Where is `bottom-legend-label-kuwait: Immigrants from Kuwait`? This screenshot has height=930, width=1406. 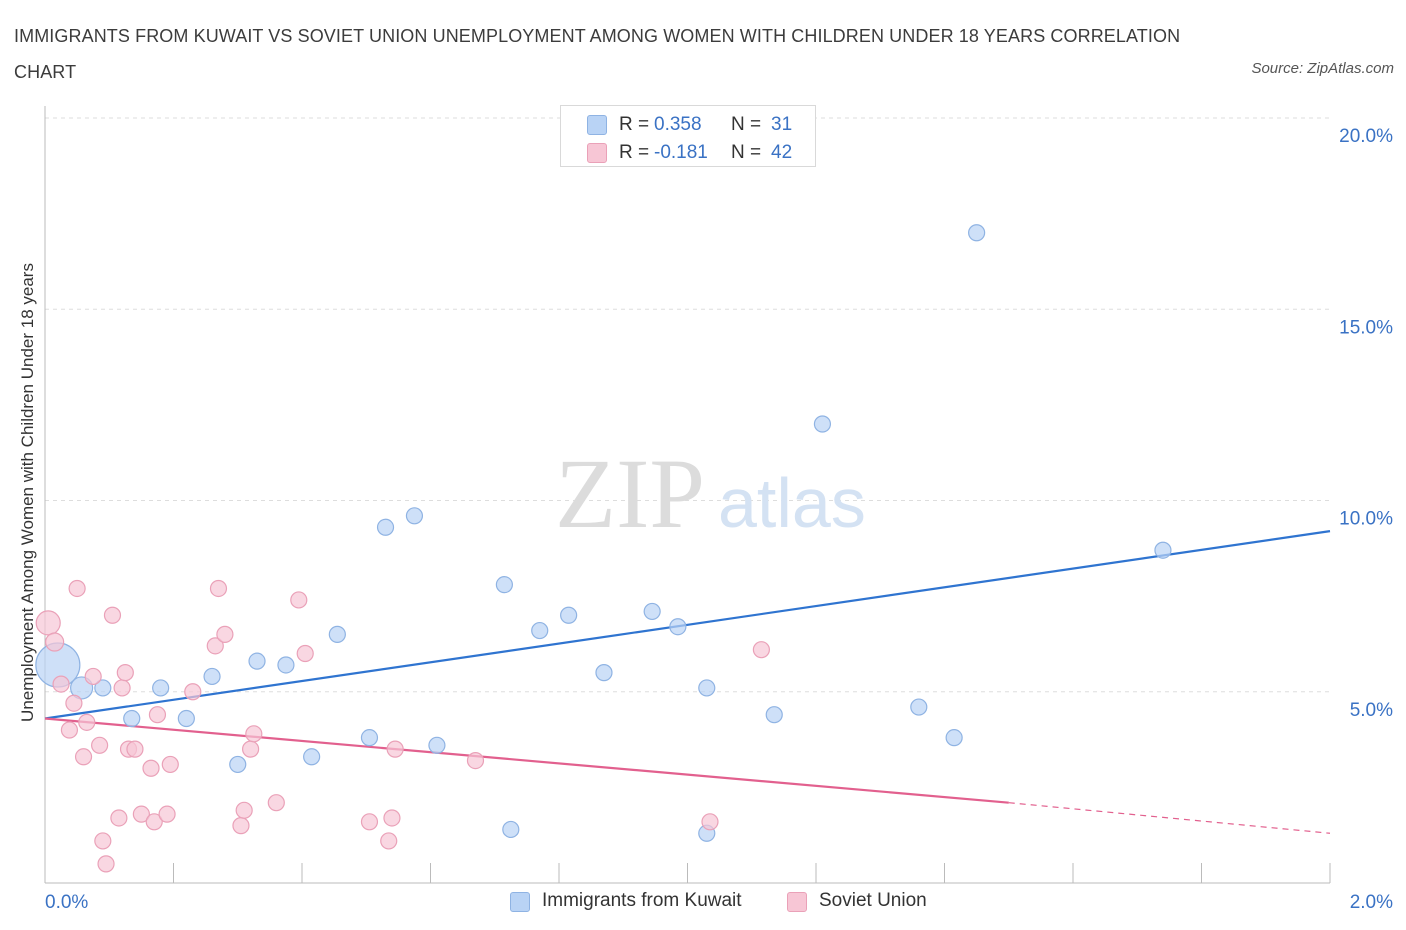 bottom-legend-label-kuwait: Immigrants from Kuwait is located at coordinates (642, 900).